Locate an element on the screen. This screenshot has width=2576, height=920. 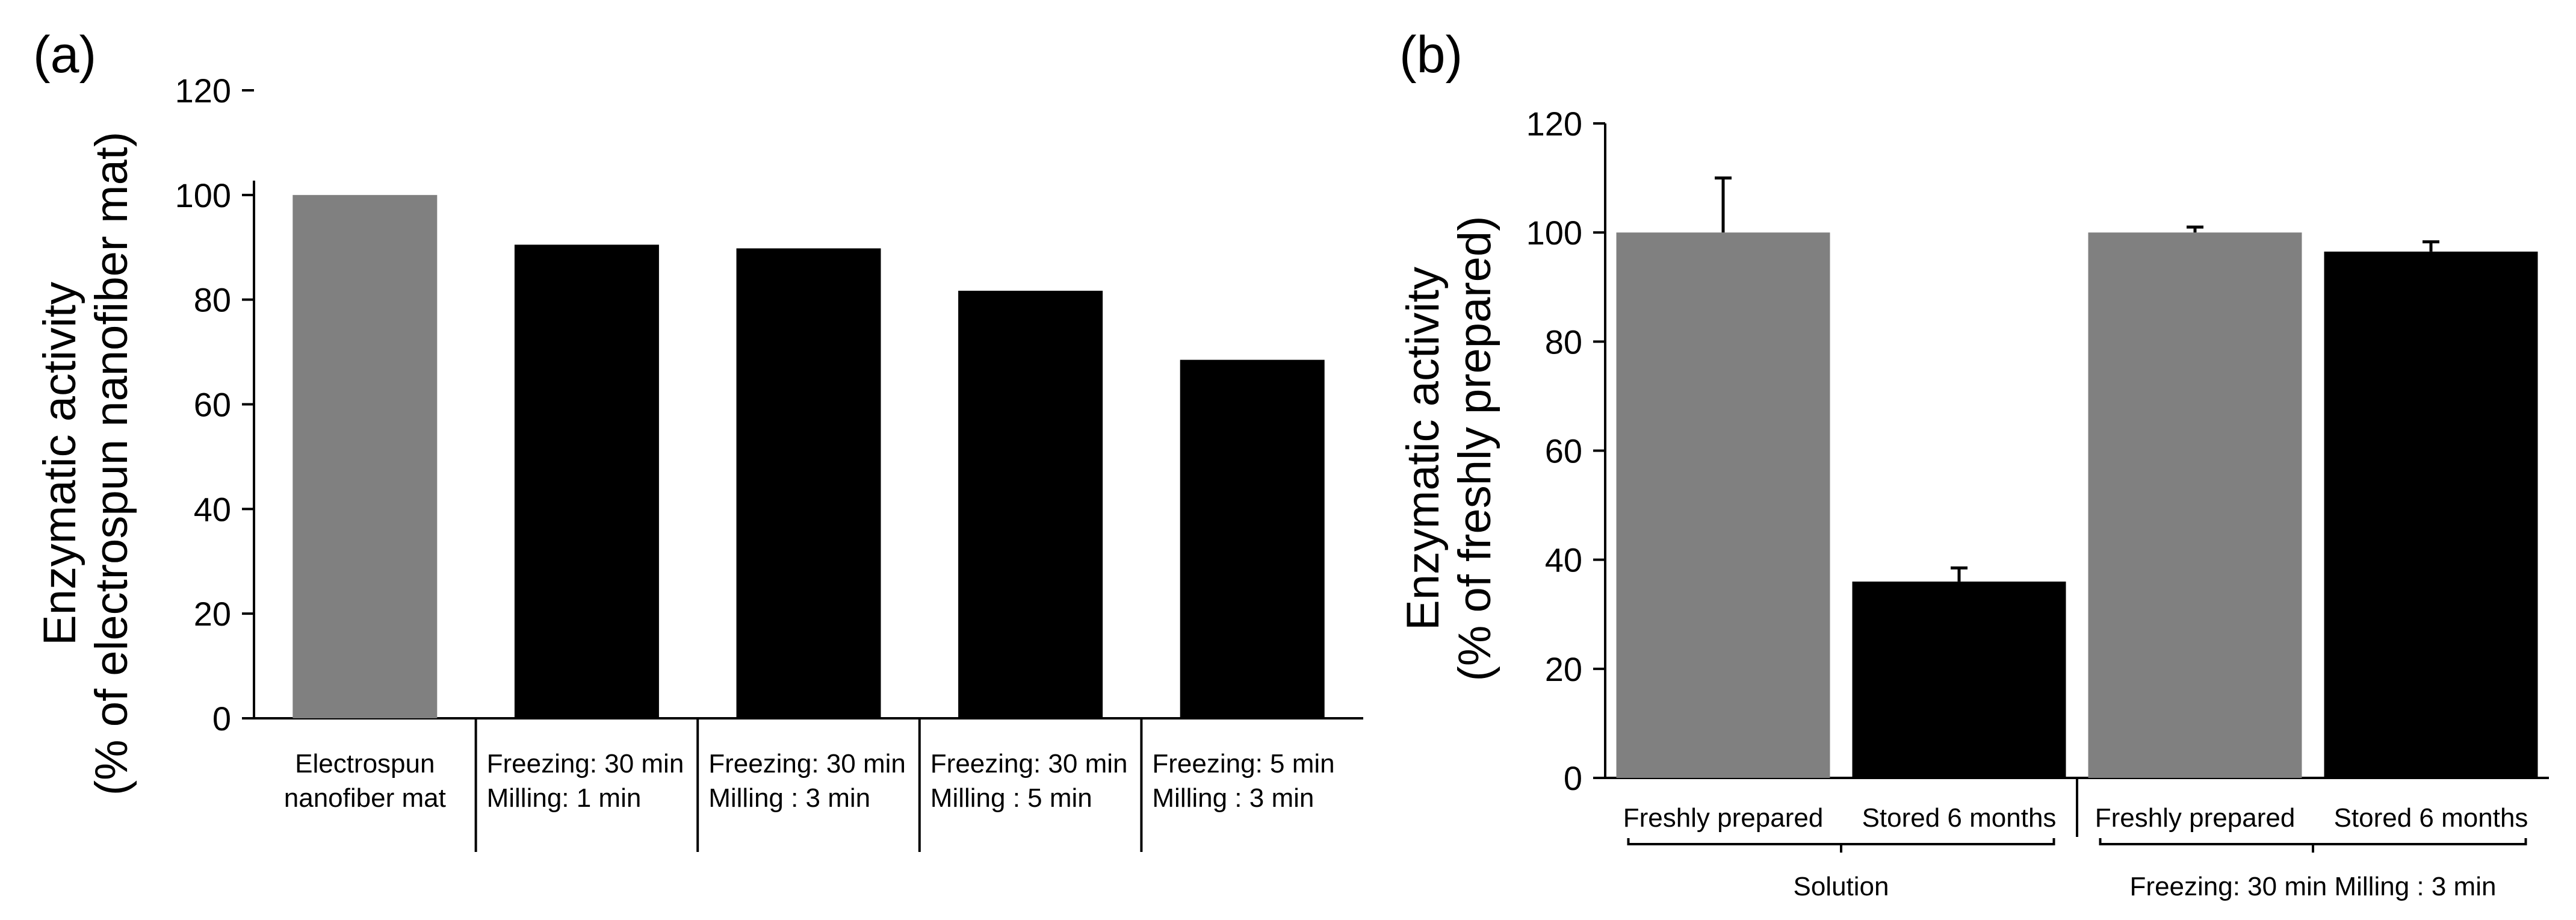
panel-b-y-tick-label: 60 is located at coordinates (1563, 451).